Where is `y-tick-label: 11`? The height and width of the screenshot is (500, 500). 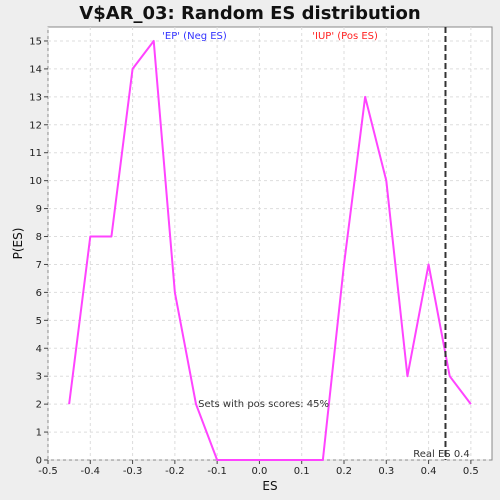
y-tick-label: 11 is located at coordinates (35, 153).